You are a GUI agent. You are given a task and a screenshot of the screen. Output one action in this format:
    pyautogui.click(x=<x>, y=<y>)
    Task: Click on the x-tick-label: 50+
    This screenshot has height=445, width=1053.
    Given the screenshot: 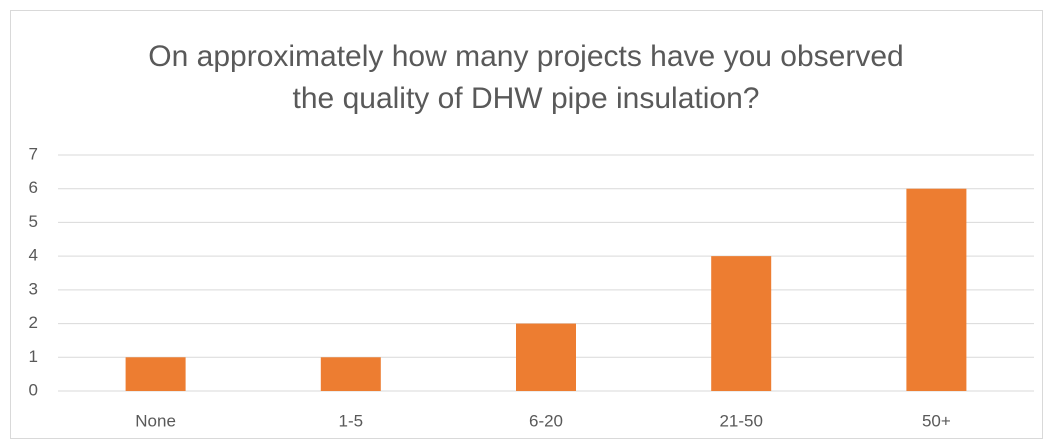 What is the action you would take?
    pyautogui.click(x=936, y=420)
    